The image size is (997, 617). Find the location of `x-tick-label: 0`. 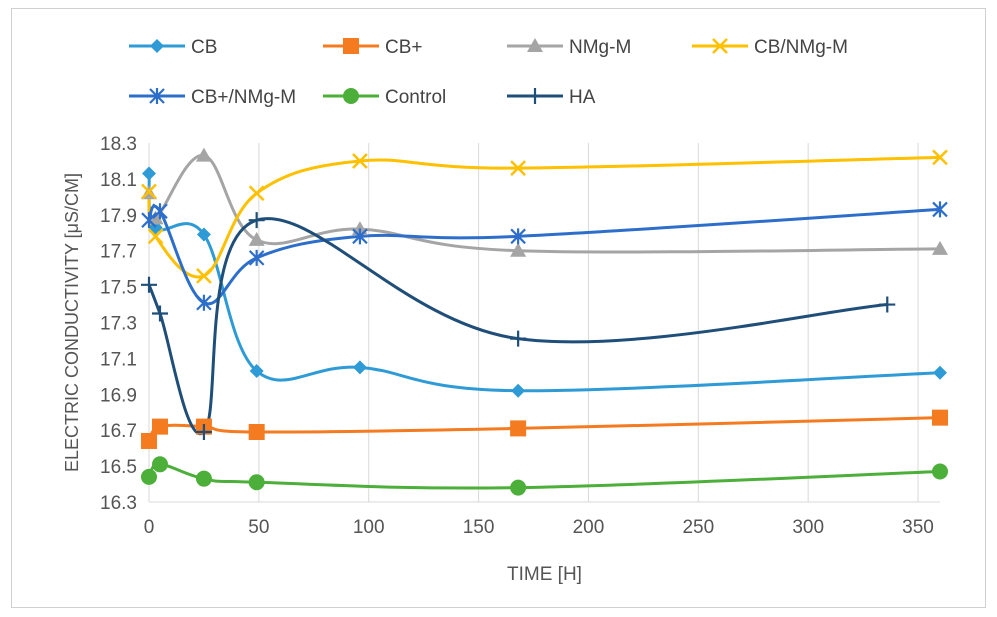

x-tick-label: 0 is located at coordinates (149, 527).